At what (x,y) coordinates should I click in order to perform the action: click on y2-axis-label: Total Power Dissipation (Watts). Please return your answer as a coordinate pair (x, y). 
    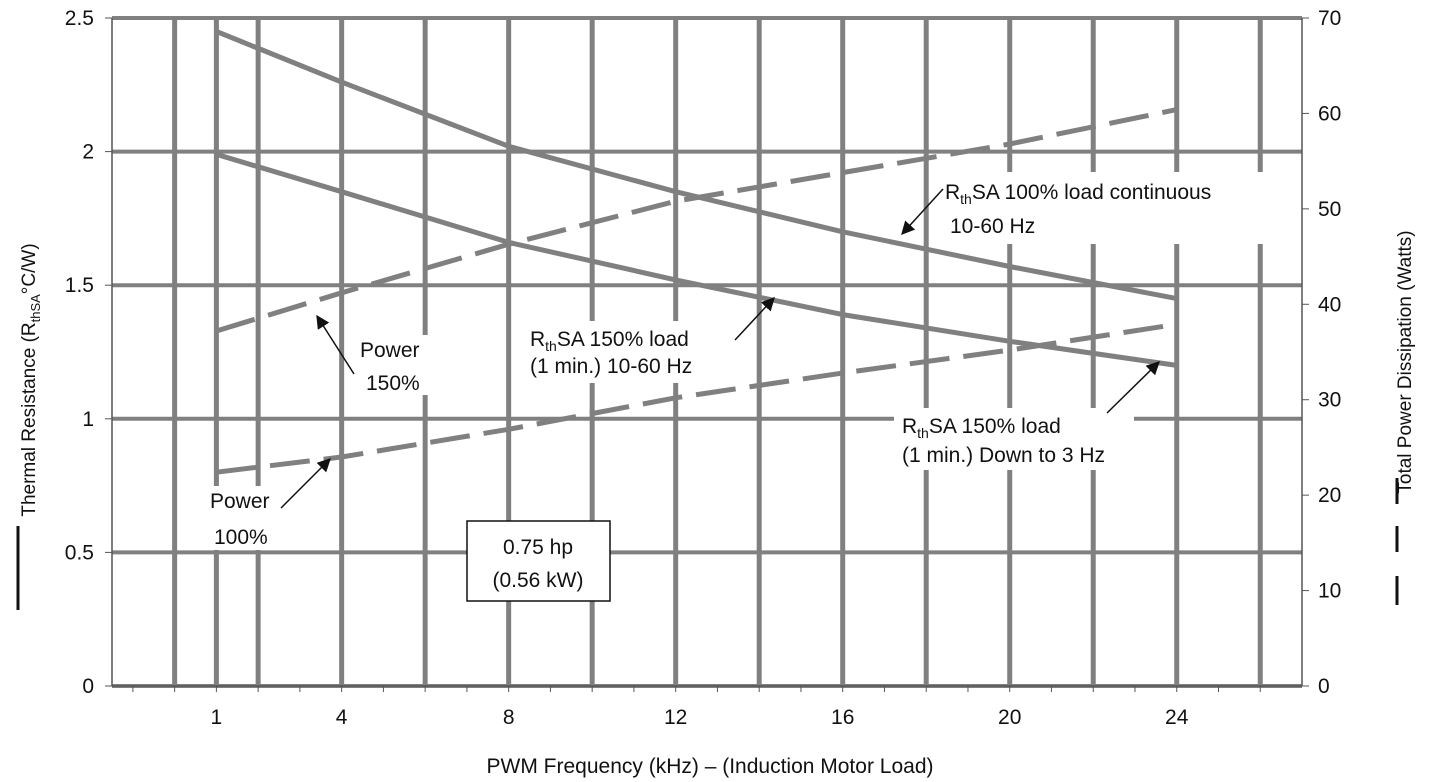
    Looking at the image, I should click on (1405, 361).